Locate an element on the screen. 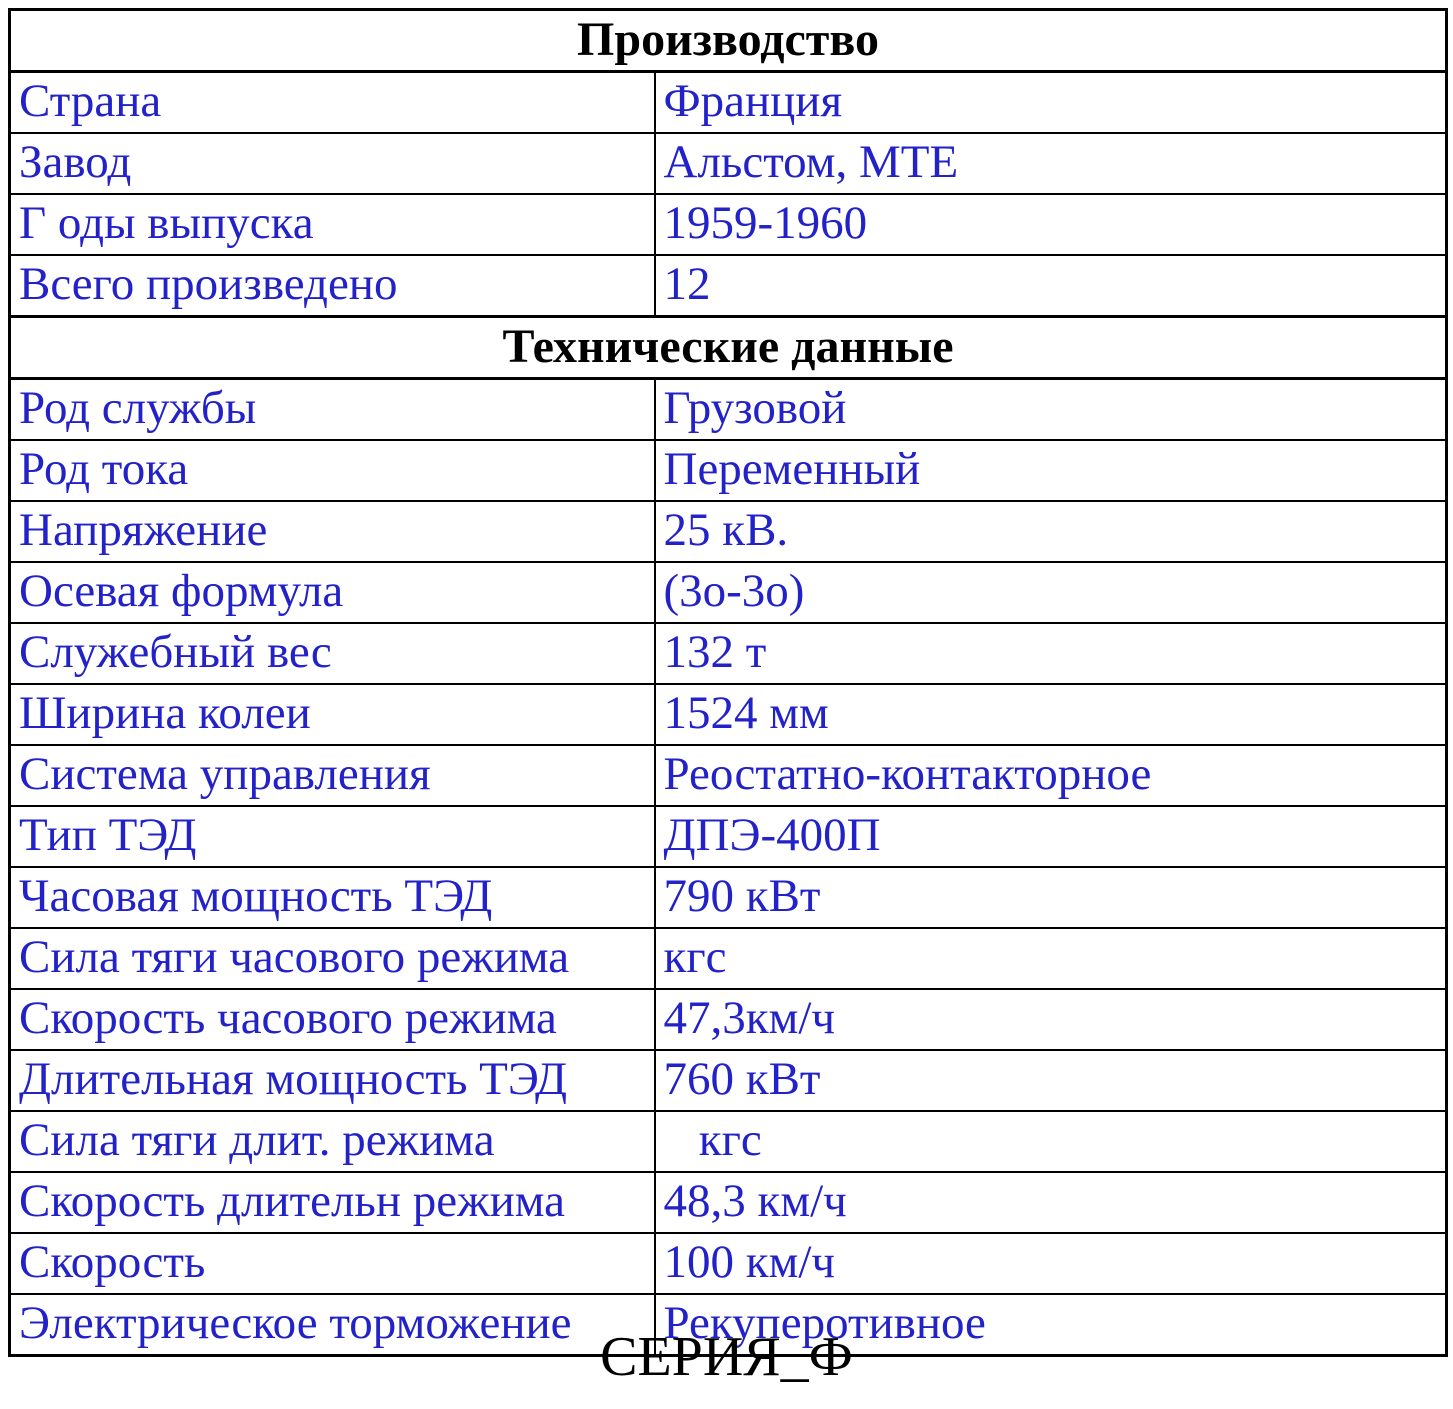 The image size is (1453, 1409). row-label: Скорость is located at coordinates (332, 1263).